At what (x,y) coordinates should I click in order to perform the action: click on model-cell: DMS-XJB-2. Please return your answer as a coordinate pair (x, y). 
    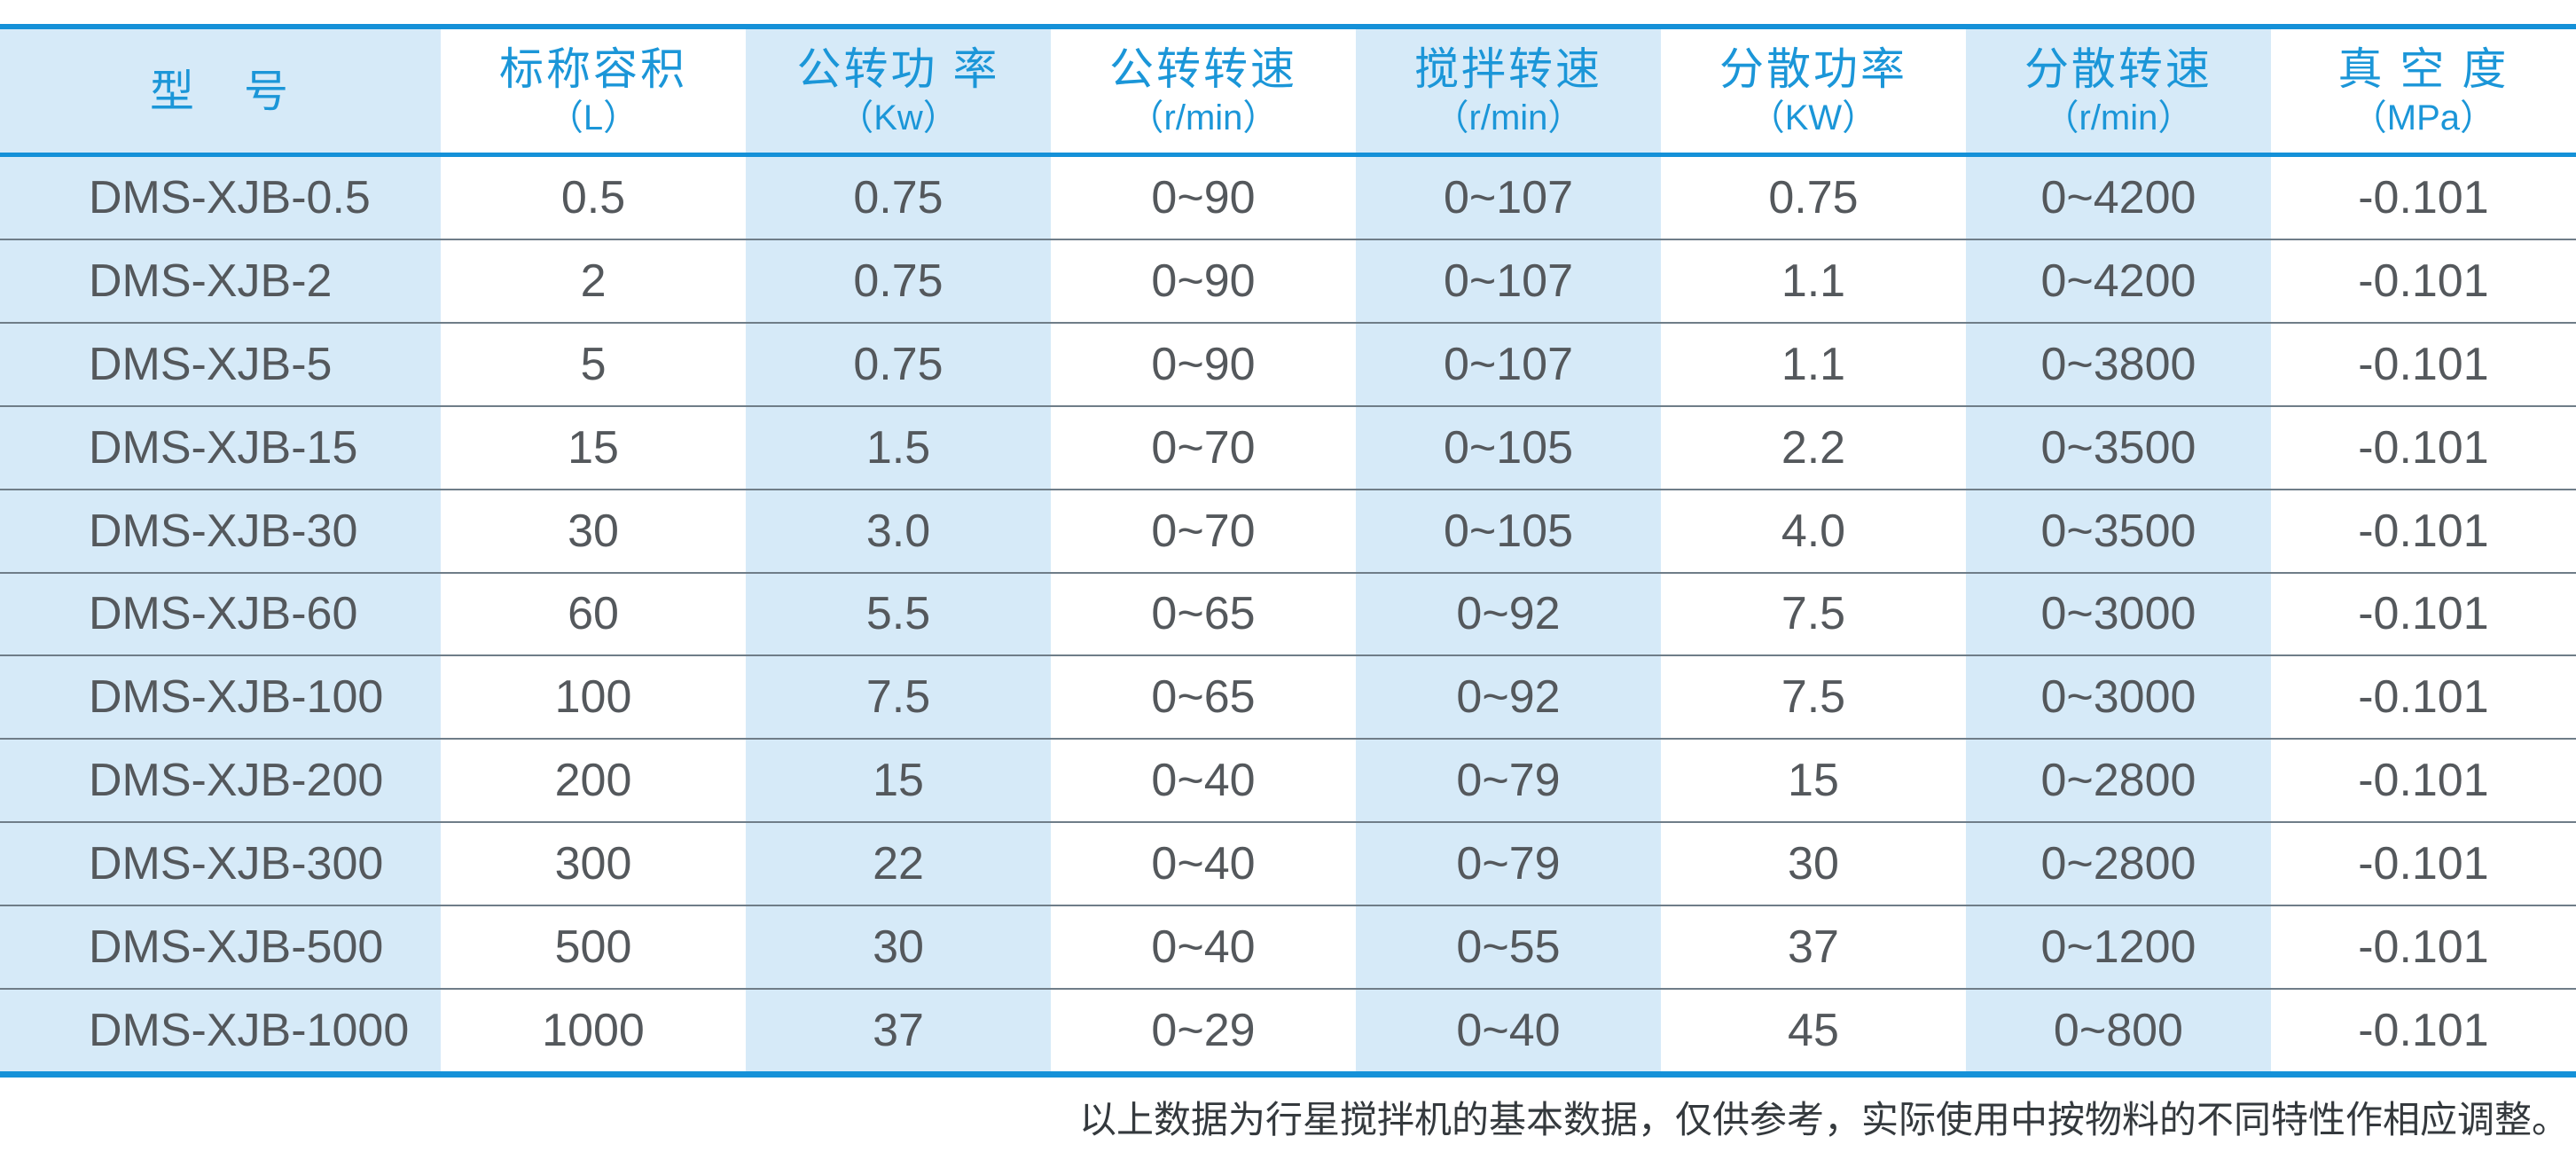
    Looking at the image, I should click on (221, 280).